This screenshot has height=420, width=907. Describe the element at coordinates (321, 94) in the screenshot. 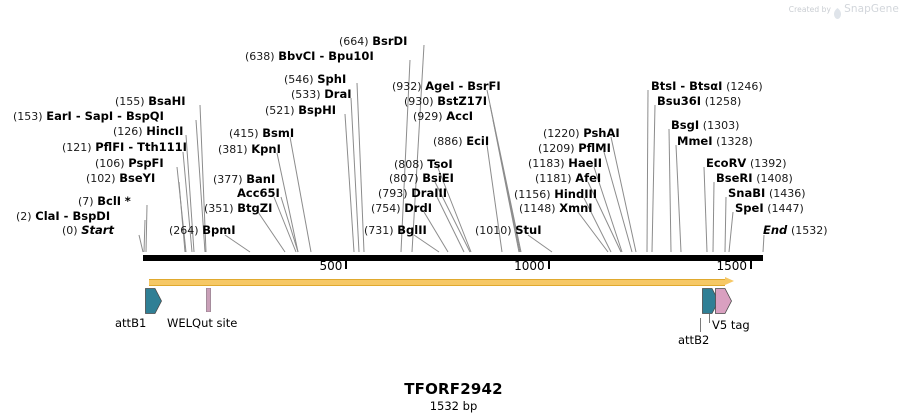

I see `enzyme-label-drai: (533) DraI` at that location.